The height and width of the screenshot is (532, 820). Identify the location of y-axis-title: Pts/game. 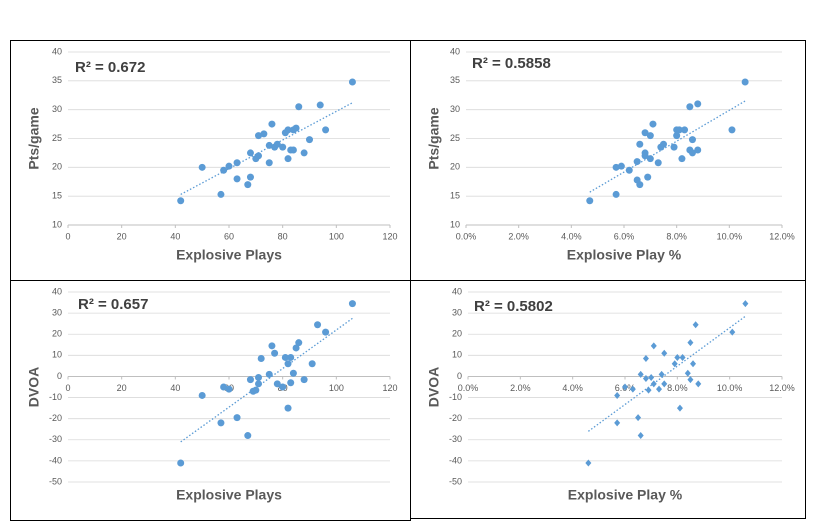
(34, 138).